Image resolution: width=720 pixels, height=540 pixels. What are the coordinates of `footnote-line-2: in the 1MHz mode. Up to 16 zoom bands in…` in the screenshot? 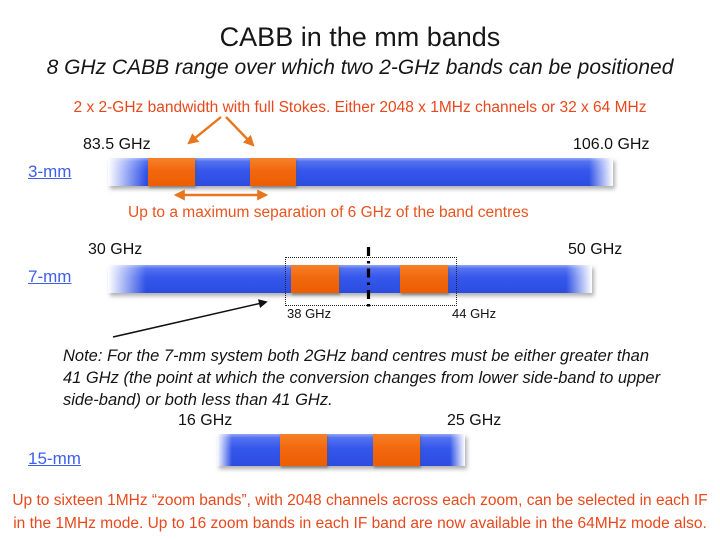 It's located at (360, 523).